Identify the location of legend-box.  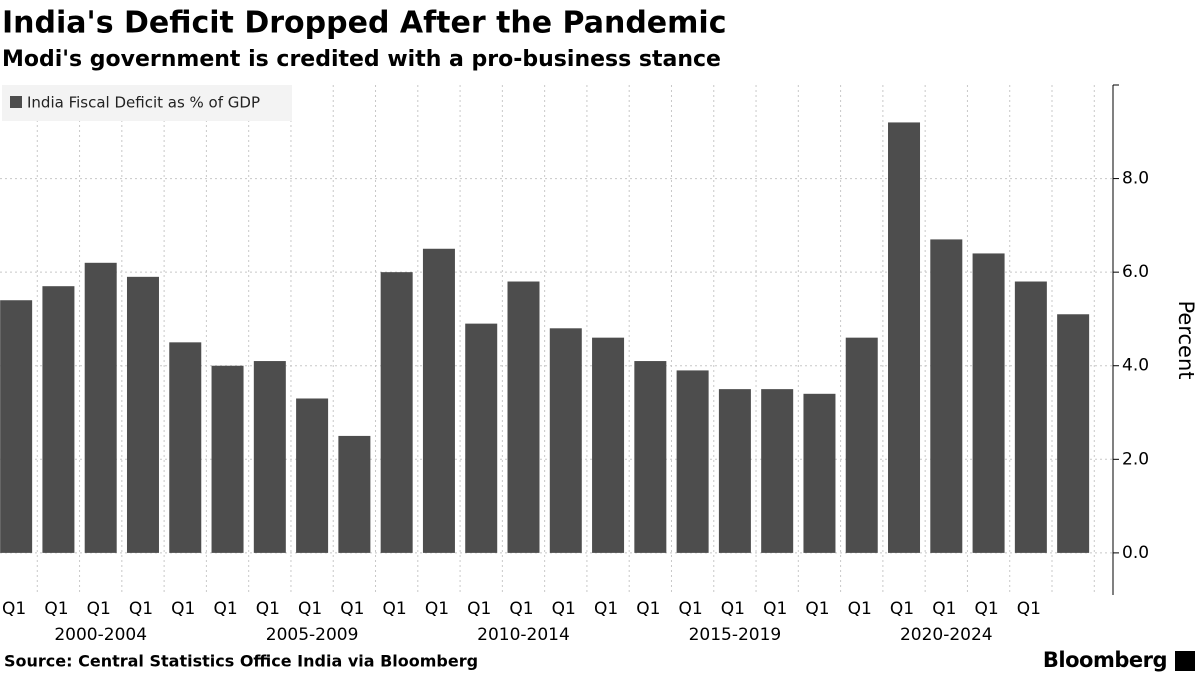
(147, 103).